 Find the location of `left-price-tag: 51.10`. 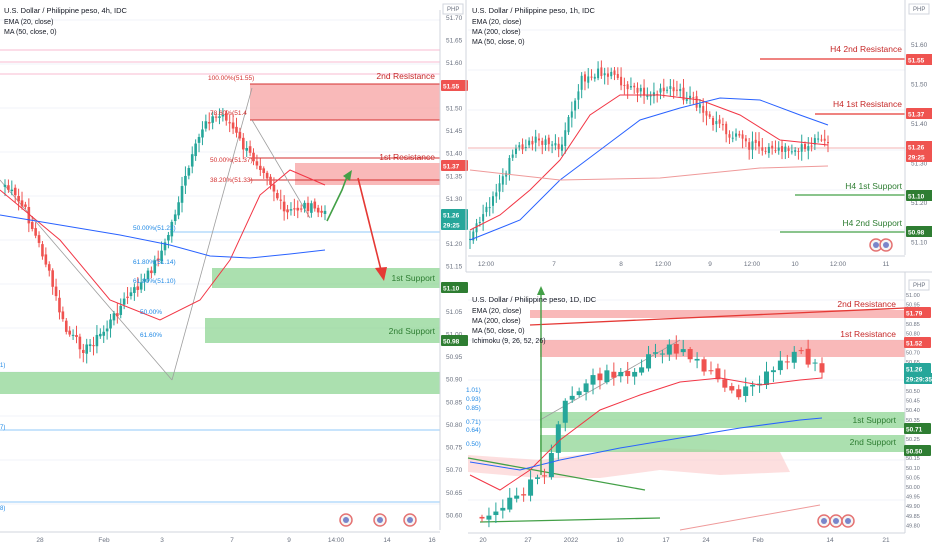

left-price-tag: 51.10 is located at coordinates (451, 289).